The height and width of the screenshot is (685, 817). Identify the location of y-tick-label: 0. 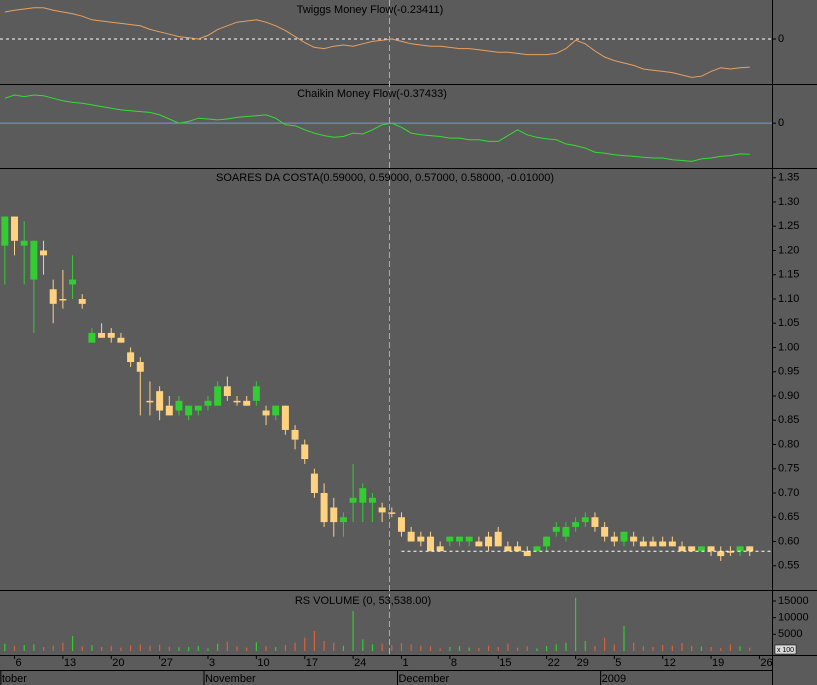
(781, 123).